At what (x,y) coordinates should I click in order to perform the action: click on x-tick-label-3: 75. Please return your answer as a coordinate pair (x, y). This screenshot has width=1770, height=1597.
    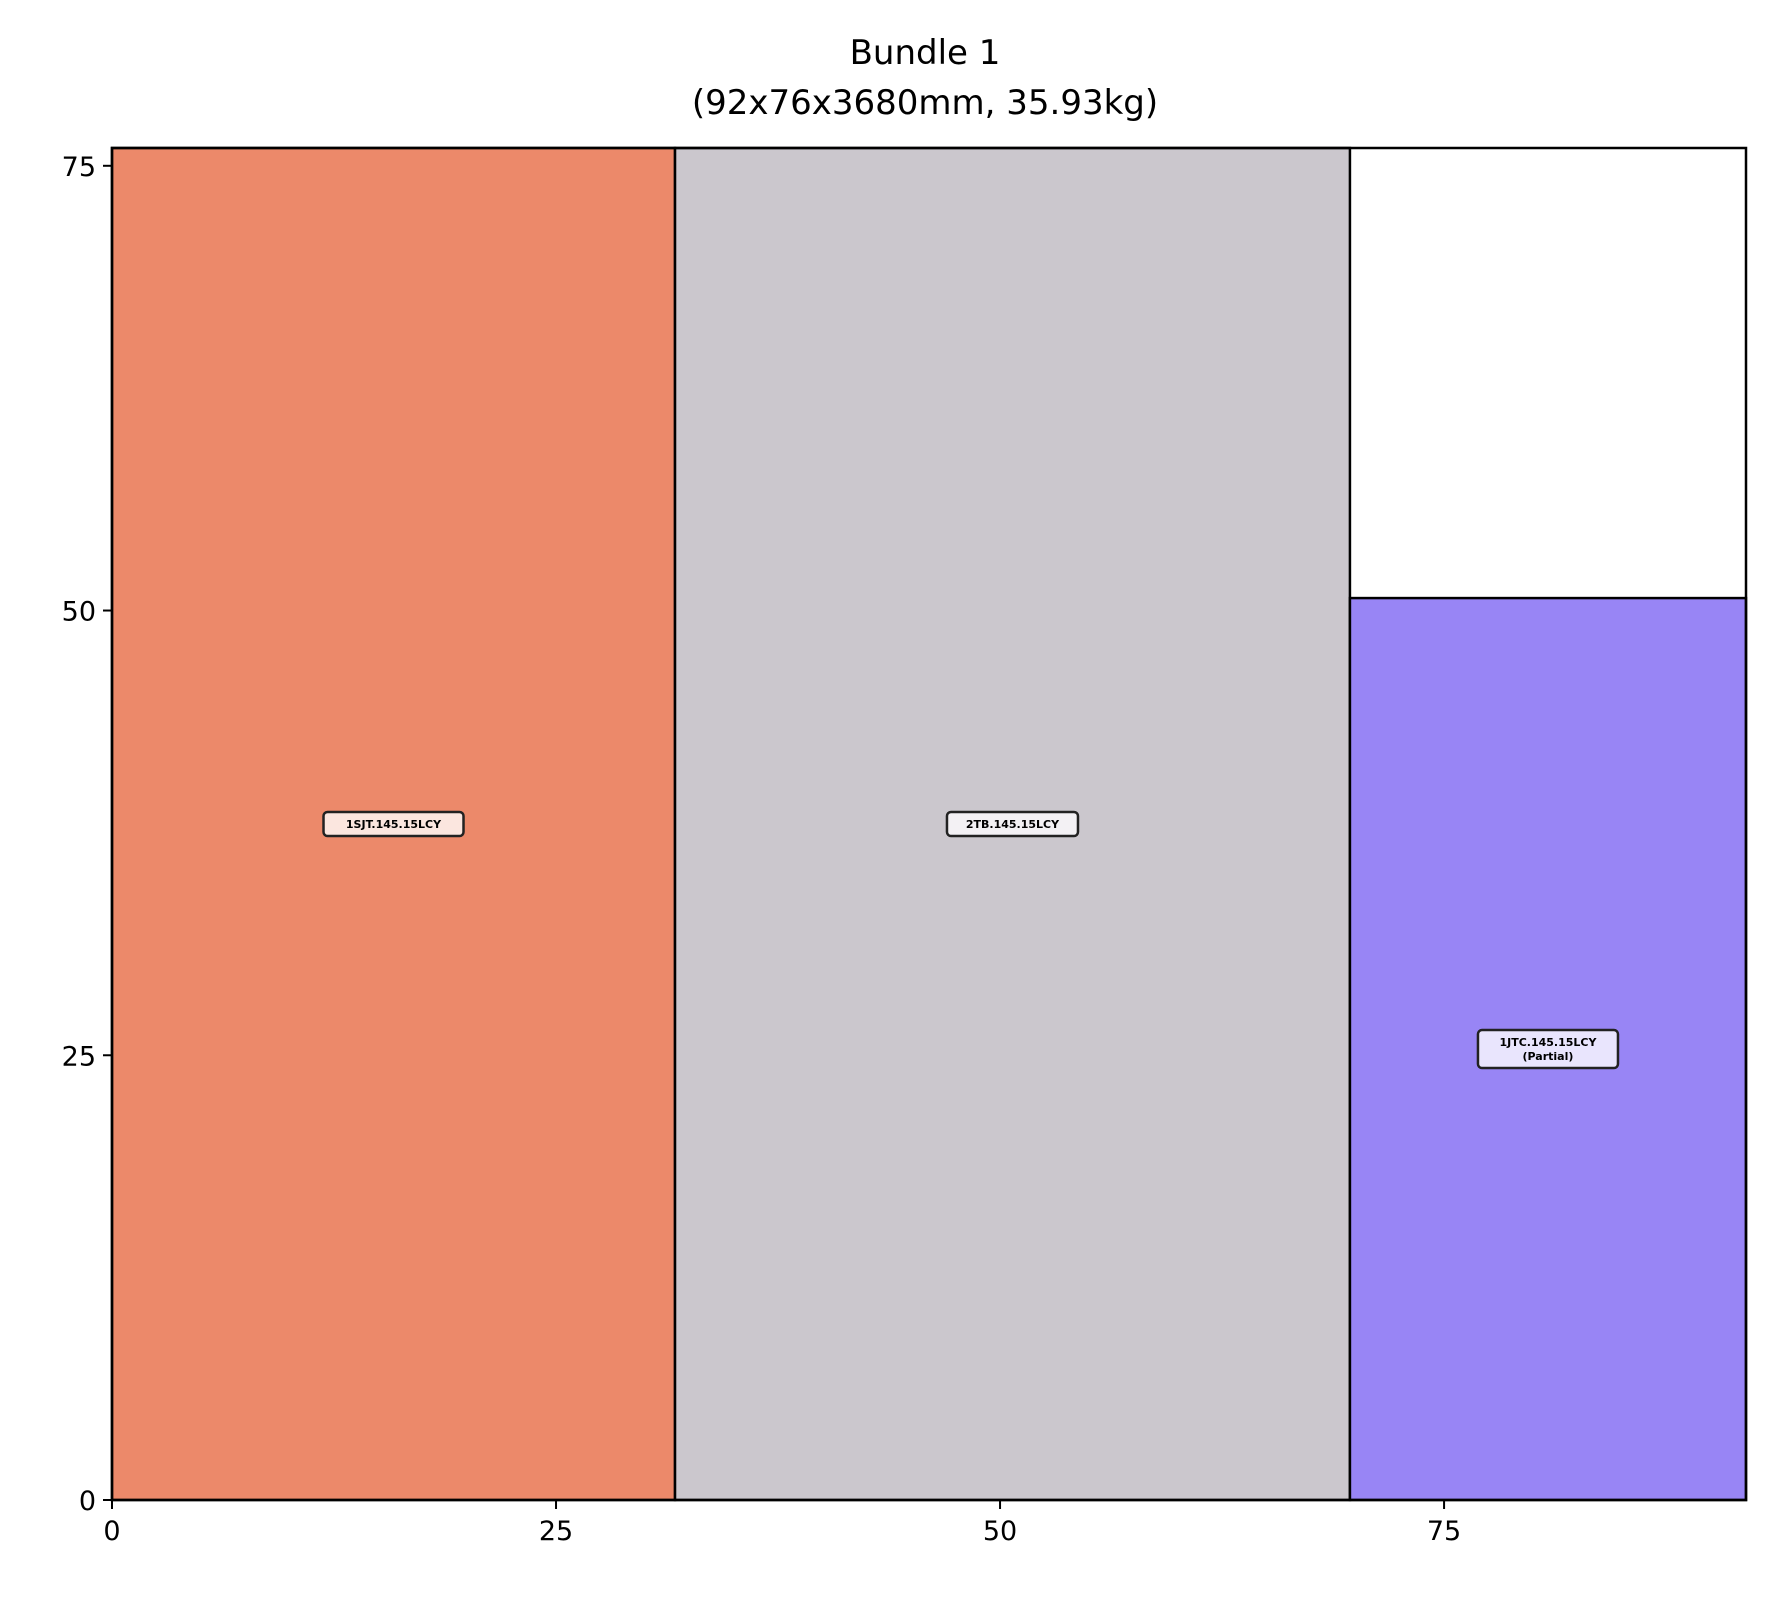
    Looking at the image, I should click on (1444, 1531).